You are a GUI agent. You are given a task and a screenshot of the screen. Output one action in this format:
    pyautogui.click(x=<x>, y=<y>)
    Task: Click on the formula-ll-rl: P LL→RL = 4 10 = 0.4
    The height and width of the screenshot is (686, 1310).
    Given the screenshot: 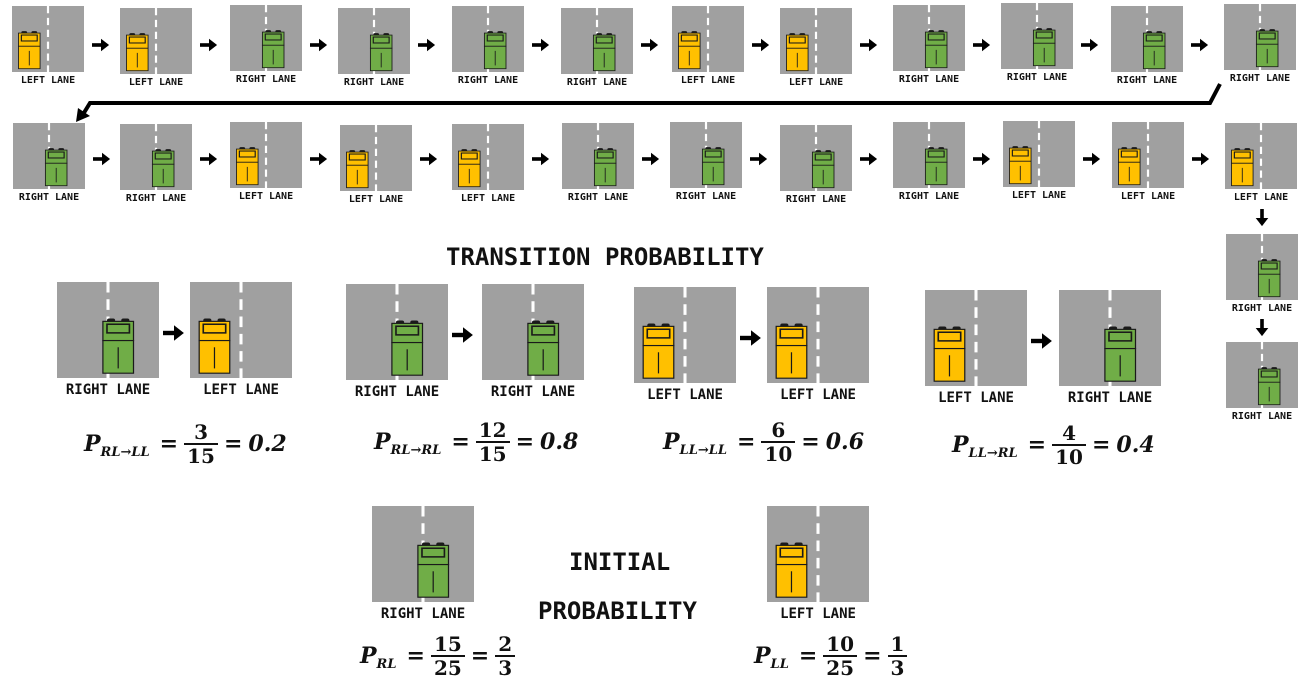 What is the action you would take?
    pyautogui.click(x=1053, y=445)
    